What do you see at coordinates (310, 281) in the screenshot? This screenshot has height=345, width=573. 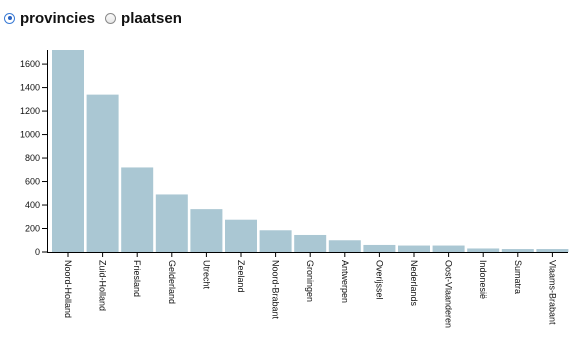 I see `x-tick-label: Groningen` at bounding box center [310, 281].